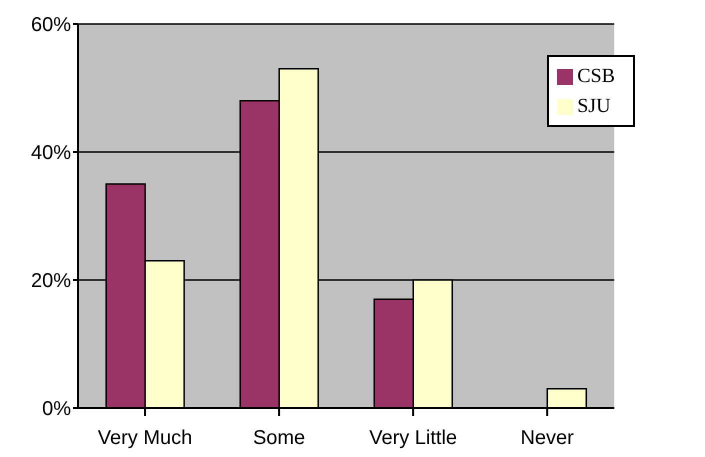 The image size is (705, 457). I want to click on y-tick-label: 20%, so click(51, 281).